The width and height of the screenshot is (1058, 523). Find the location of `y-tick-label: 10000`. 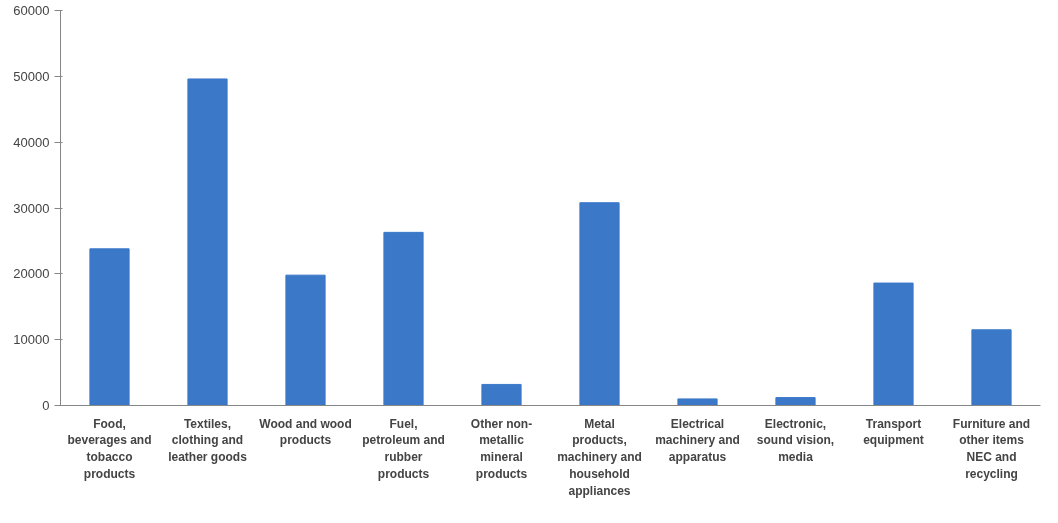

y-tick-label: 10000 is located at coordinates (31, 340).